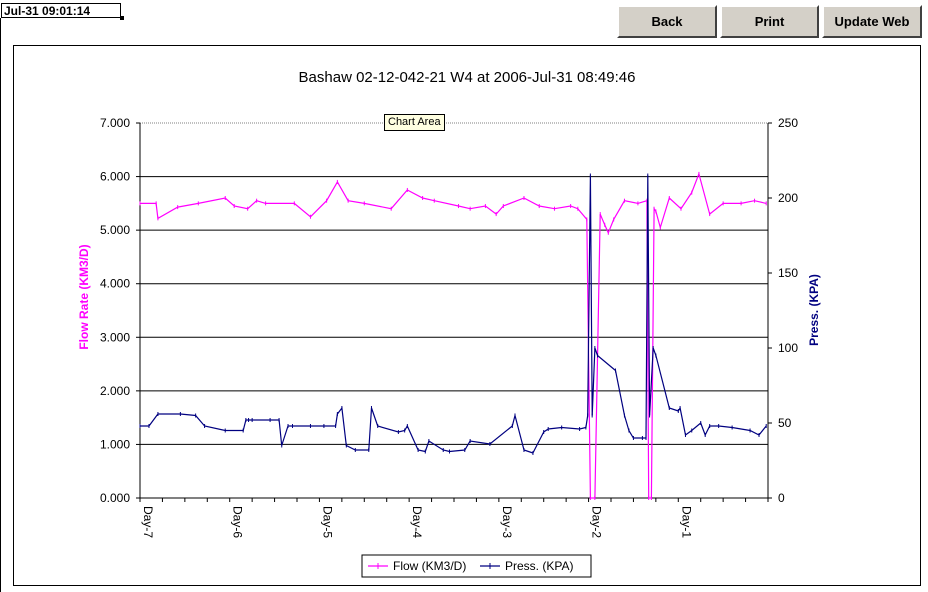 Image resolution: width=928 pixels, height=592 pixels. I want to click on y-right-tick-label: 200, so click(788, 198).